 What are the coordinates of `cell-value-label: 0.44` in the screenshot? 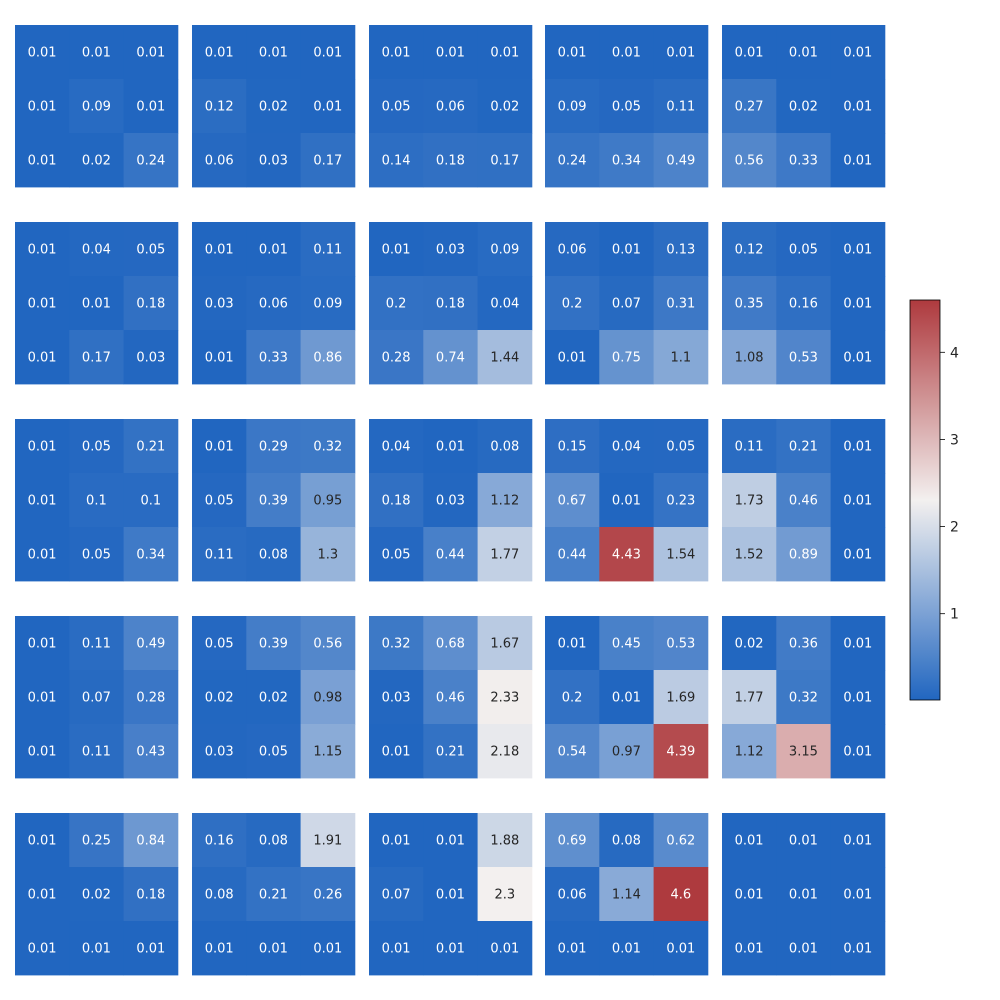 It's located at (450, 555).